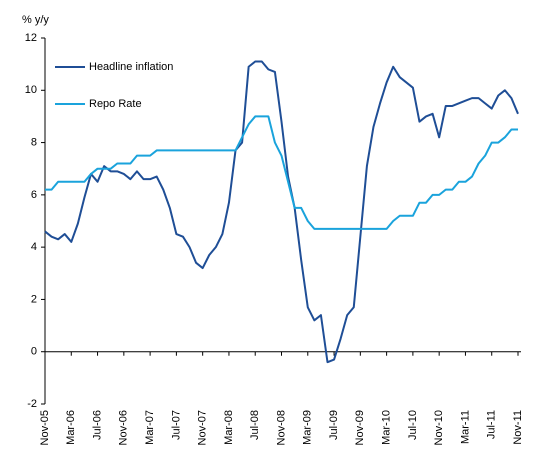 This screenshot has width=533, height=463. I want to click on x-tick-label: Mar-09, so click(308, 427).